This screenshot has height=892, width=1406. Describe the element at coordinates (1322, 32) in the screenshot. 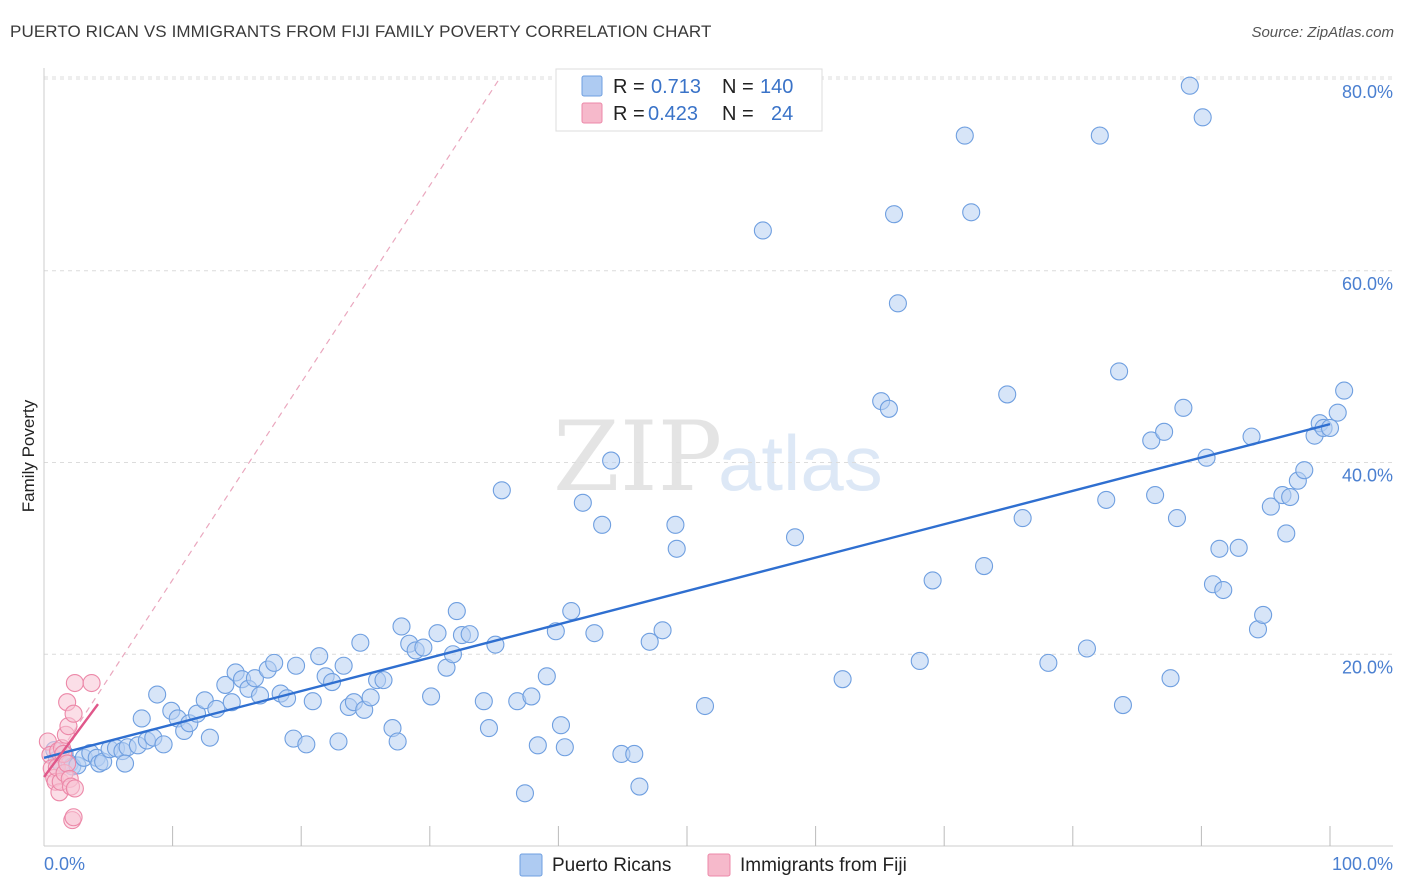

I see `source-label: Source: ZipAtlas.com` at that location.